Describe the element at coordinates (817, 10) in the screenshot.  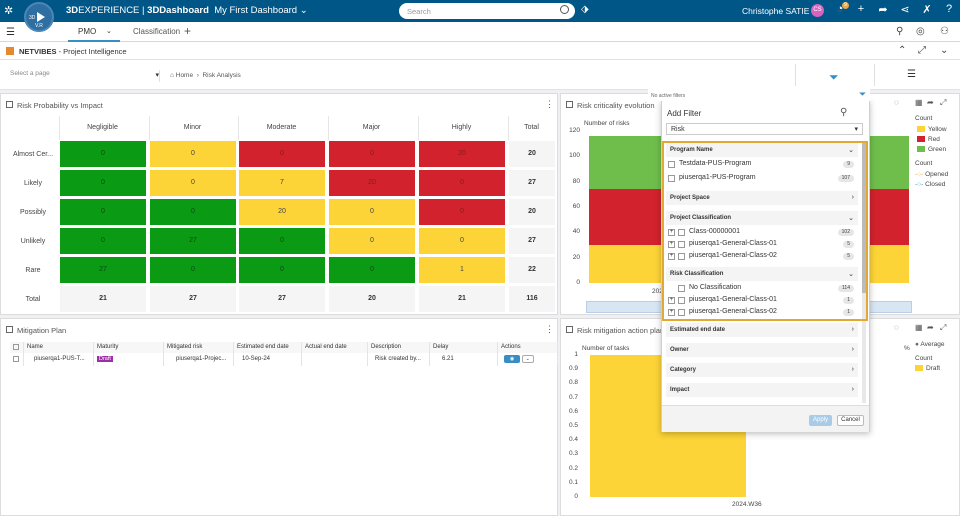
I see `avatar: CS` at that location.